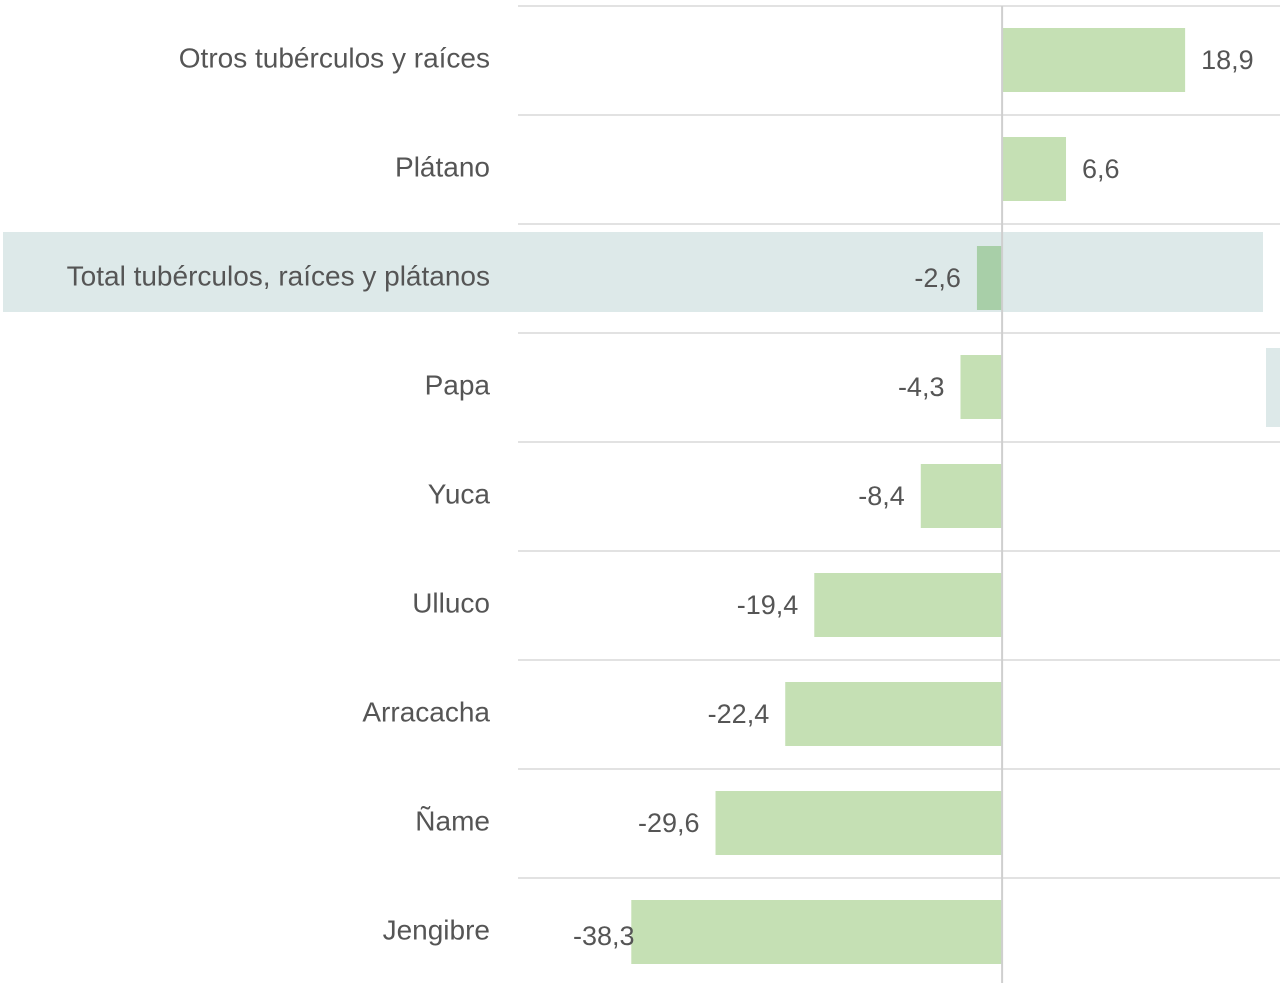 The width and height of the screenshot is (1280, 983). I want to click on category-label: Plátano, so click(442, 166).